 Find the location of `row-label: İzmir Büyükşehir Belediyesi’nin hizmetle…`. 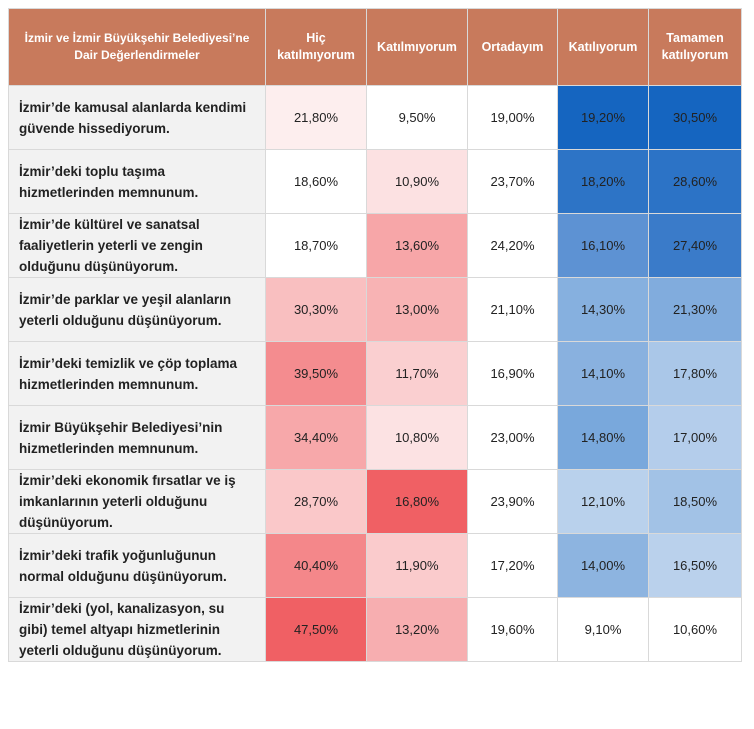

row-label: İzmir Büyükşehir Belediyesi’nin hizmetle… is located at coordinates (137, 437).